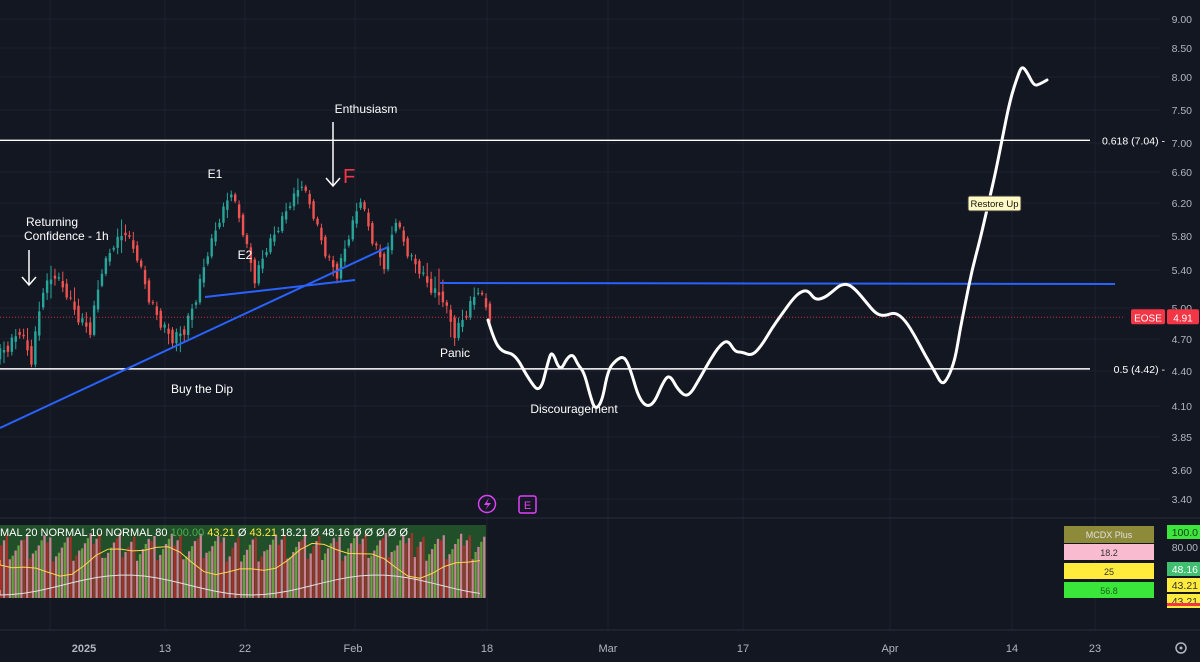  What do you see at coordinates (245, 649) in the screenshot?
I see `date-tick: 22` at bounding box center [245, 649].